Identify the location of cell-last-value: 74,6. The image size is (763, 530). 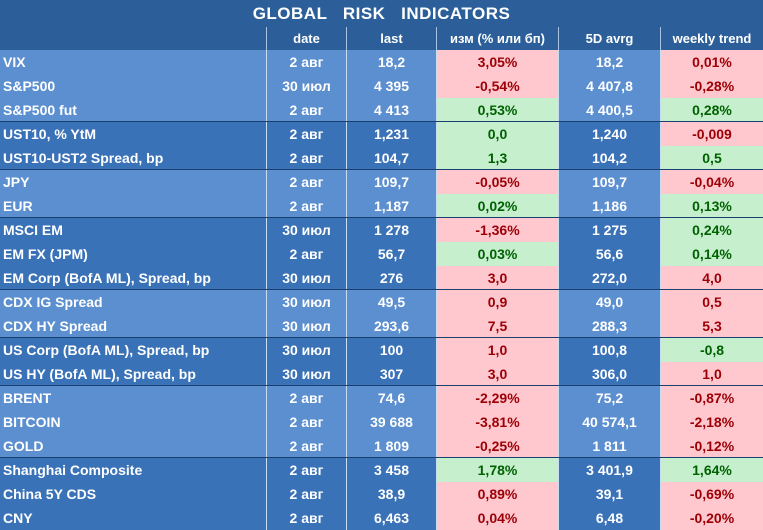
(391, 398).